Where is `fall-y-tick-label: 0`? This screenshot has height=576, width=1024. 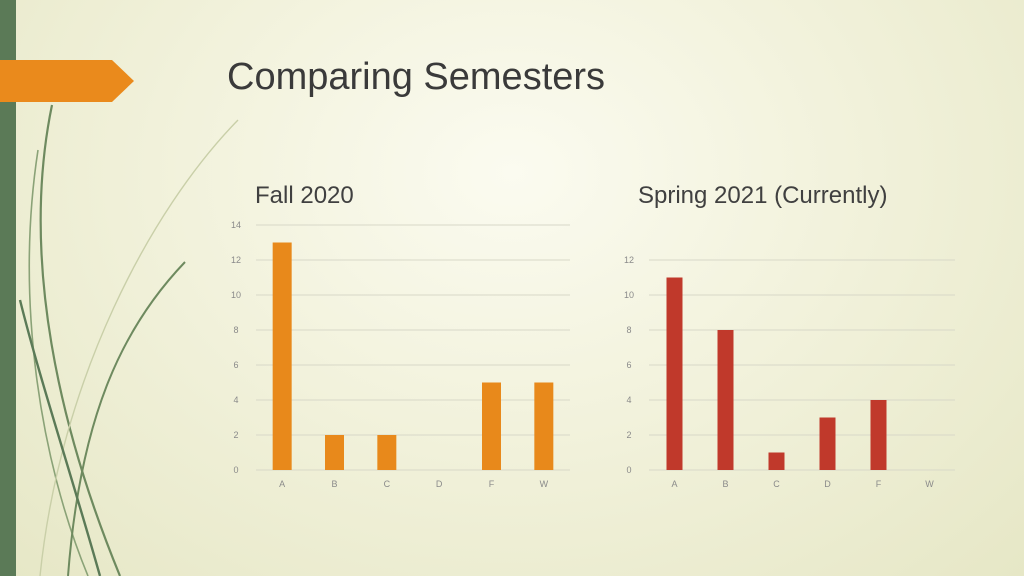
fall-y-tick-label: 0 is located at coordinates (235, 470).